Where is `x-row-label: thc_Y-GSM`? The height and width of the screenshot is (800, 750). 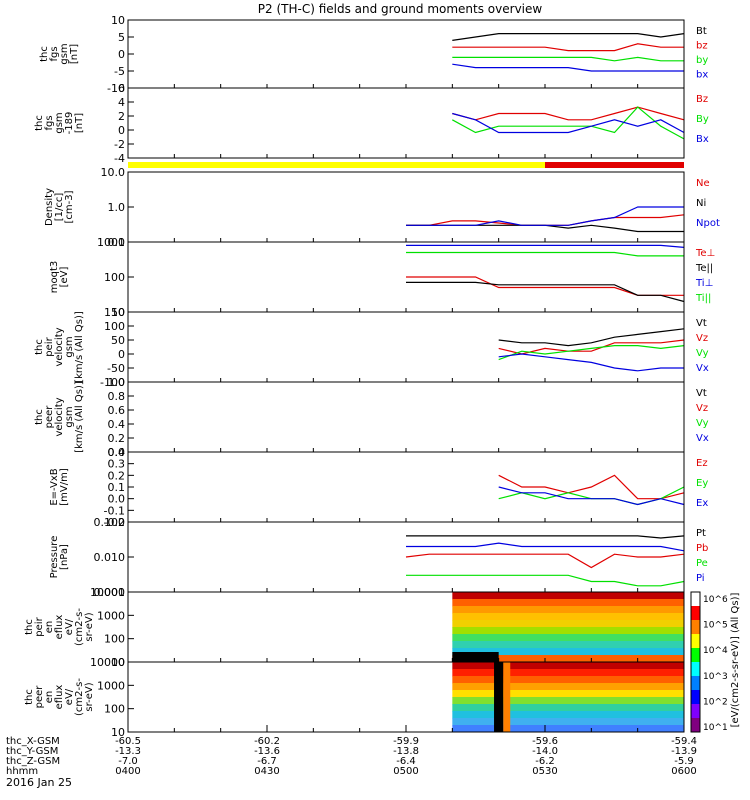 x-row-label: thc_Y-GSM is located at coordinates (32, 751).